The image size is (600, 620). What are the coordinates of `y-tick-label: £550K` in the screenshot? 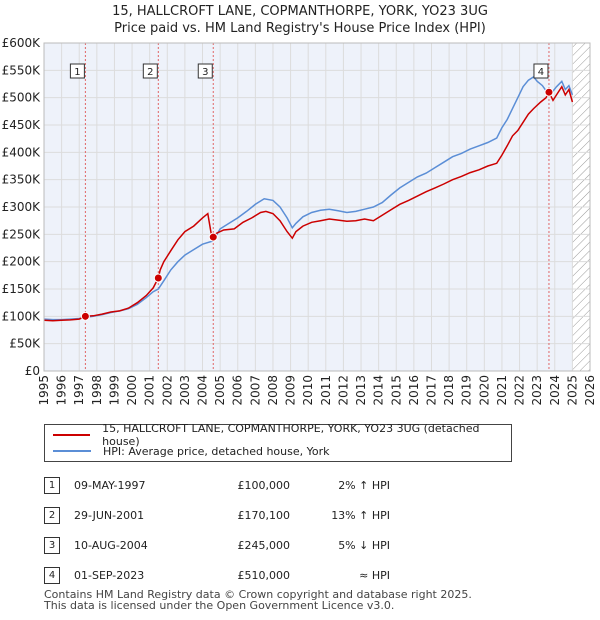 It's located at (22, 70).